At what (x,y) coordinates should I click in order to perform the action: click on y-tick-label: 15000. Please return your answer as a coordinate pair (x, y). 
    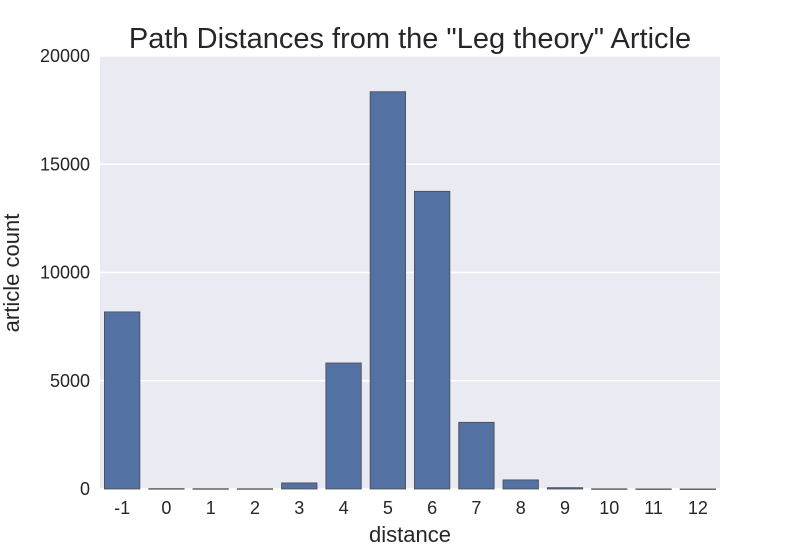
    Looking at the image, I should click on (65, 164).